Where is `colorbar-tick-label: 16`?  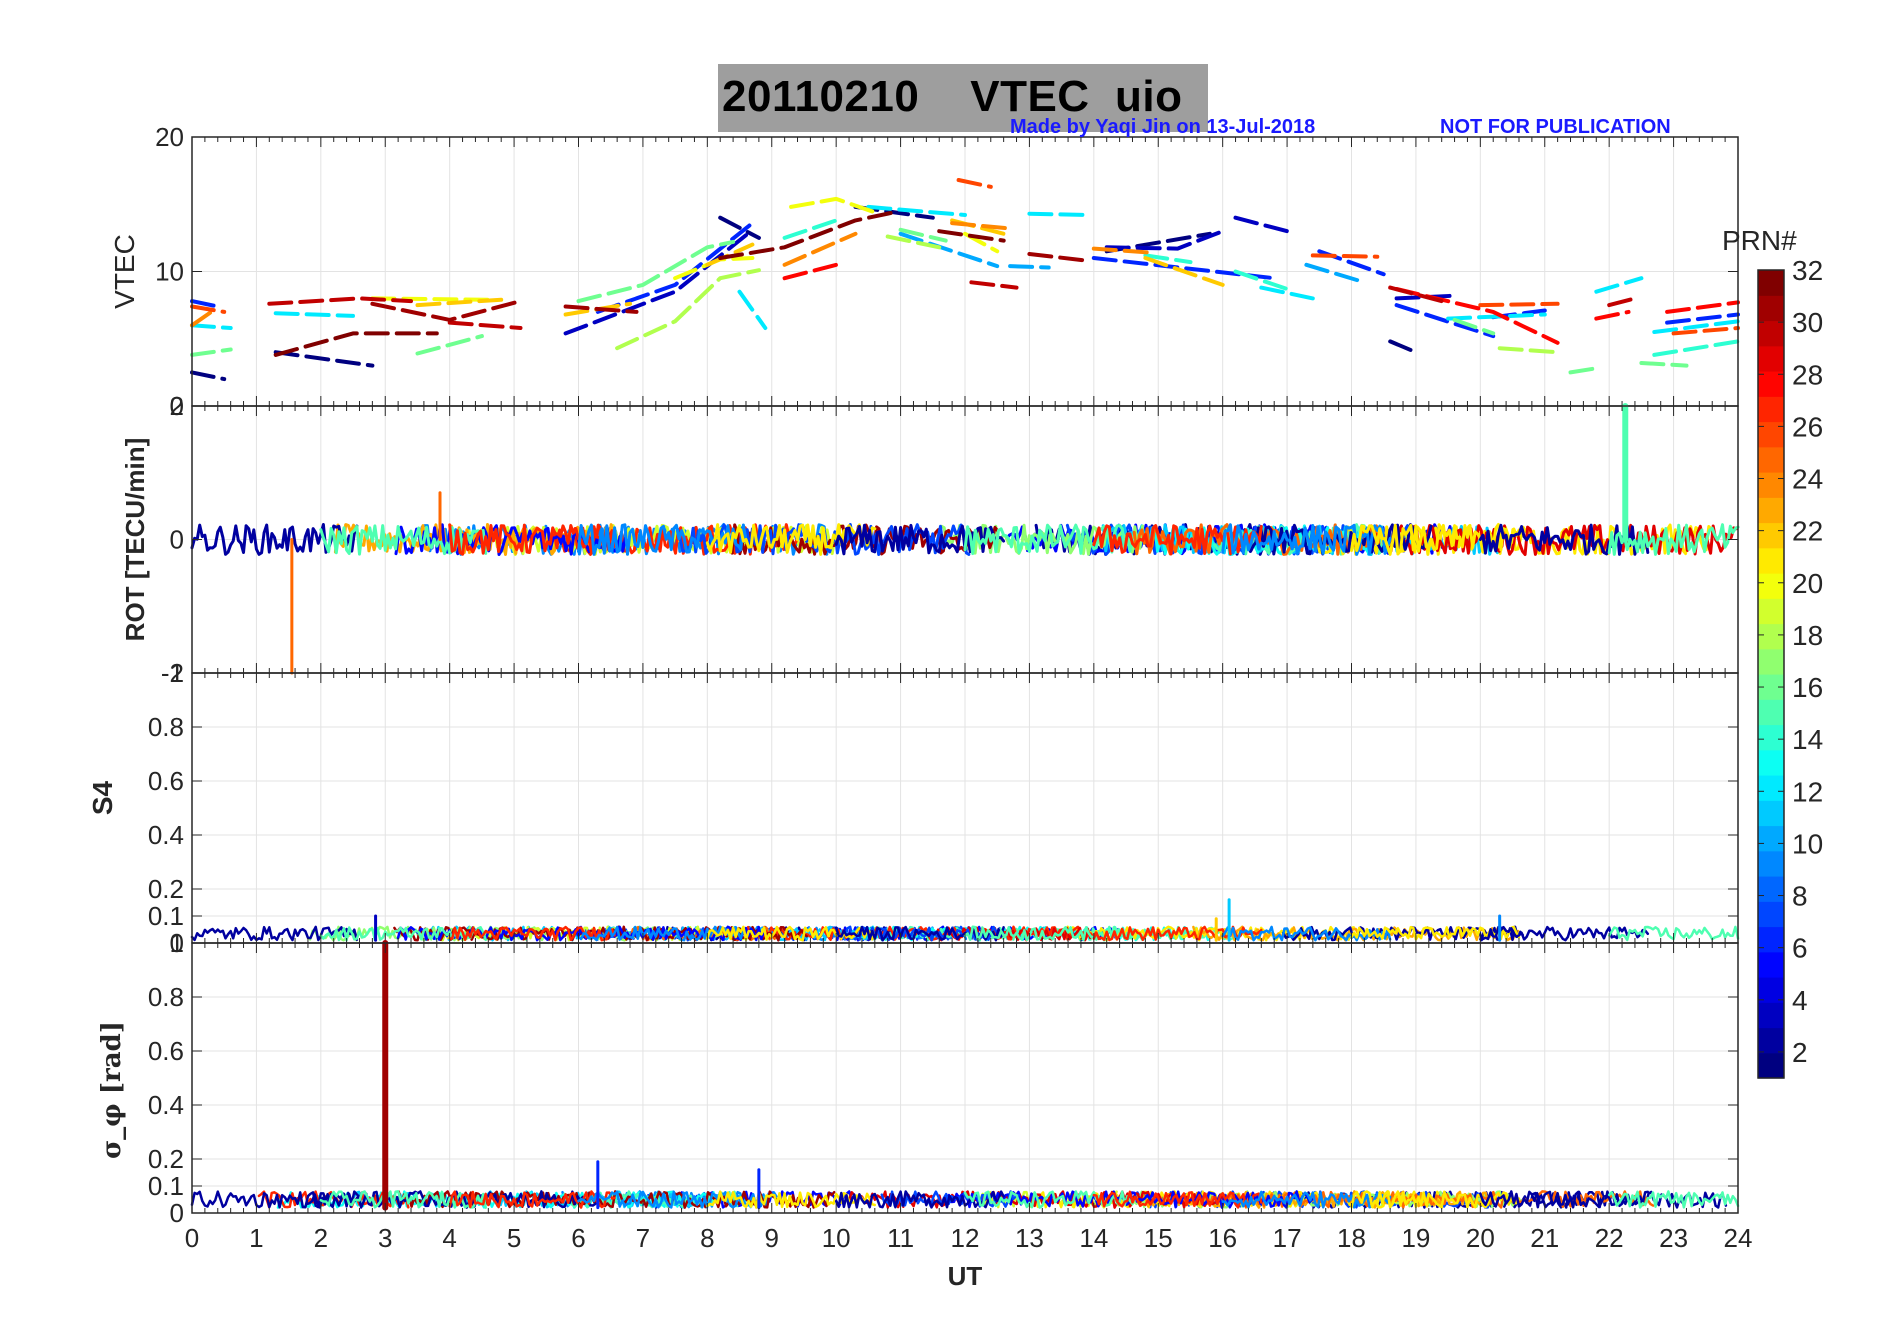 colorbar-tick-label: 16 is located at coordinates (1807, 687).